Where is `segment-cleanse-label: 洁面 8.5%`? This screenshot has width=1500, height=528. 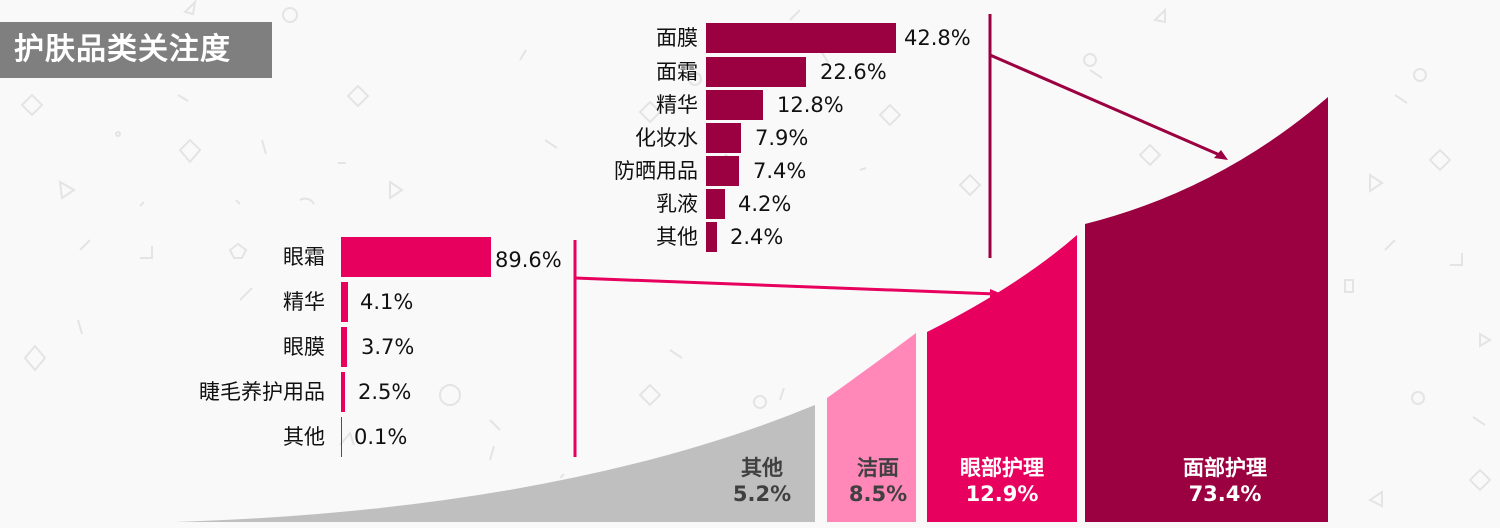 segment-cleanse-label: 洁面 8.5% is located at coordinates (878, 481).